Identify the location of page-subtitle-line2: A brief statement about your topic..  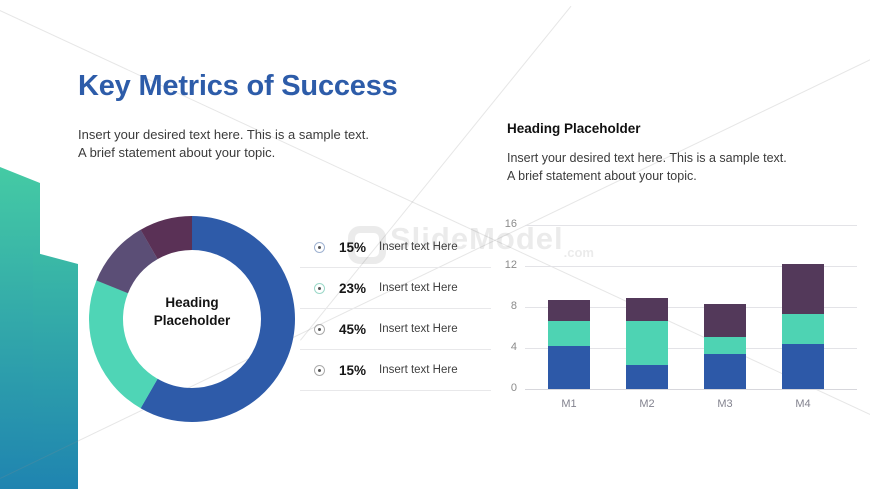
(177, 153).